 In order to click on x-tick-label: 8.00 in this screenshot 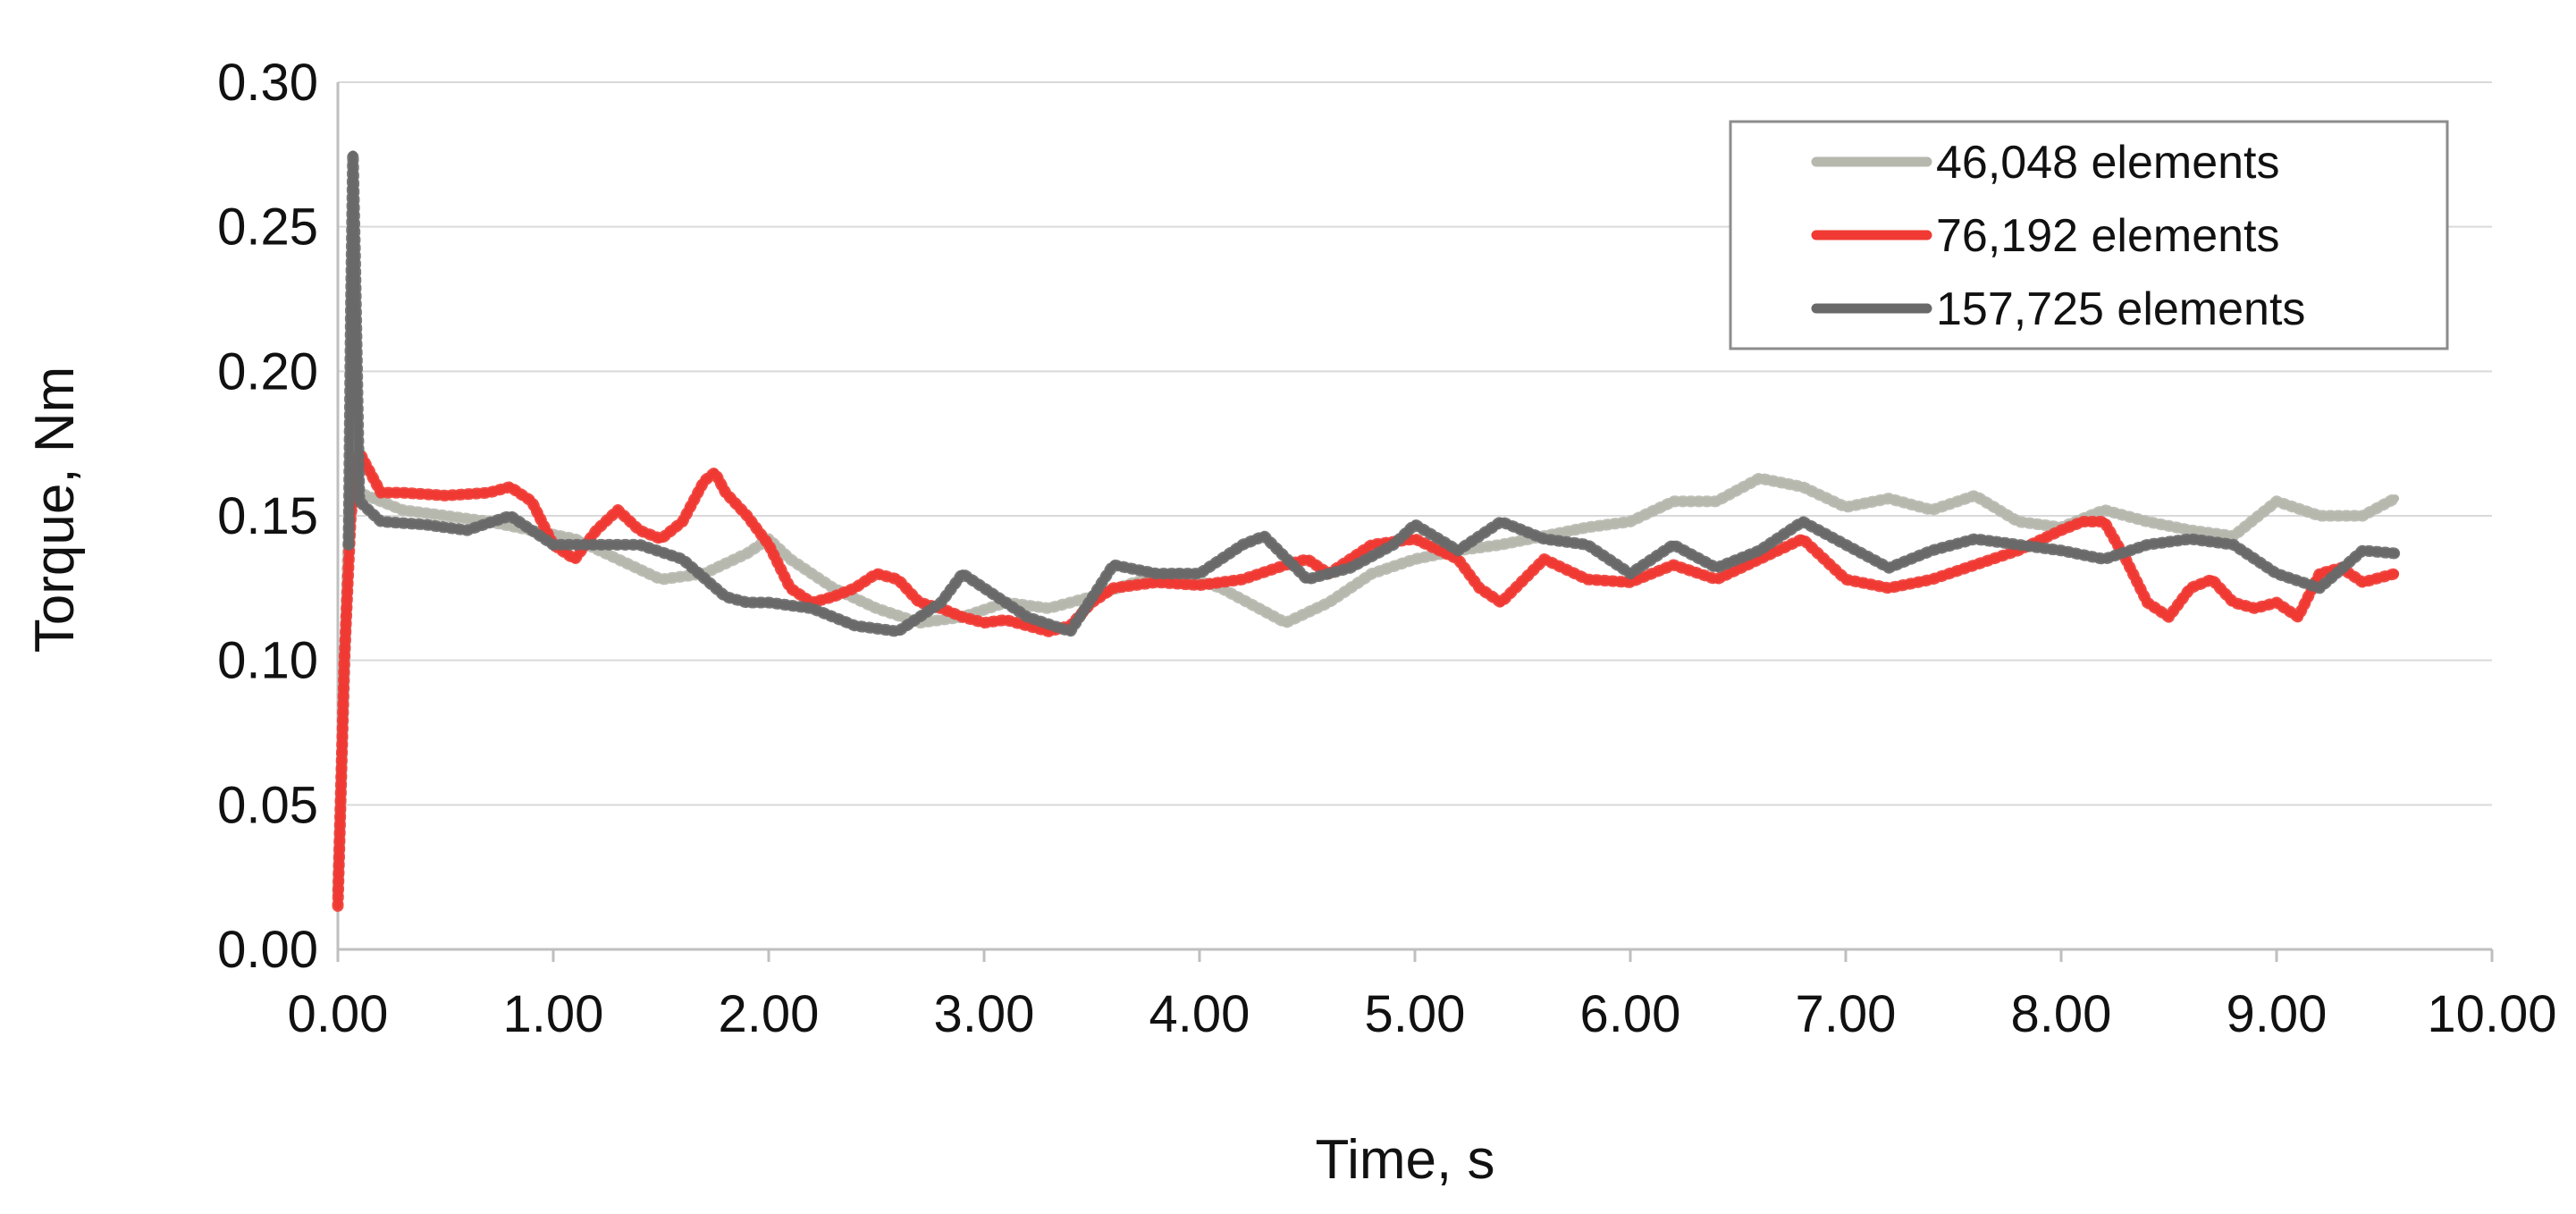, I will do `click(2062, 1014)`.